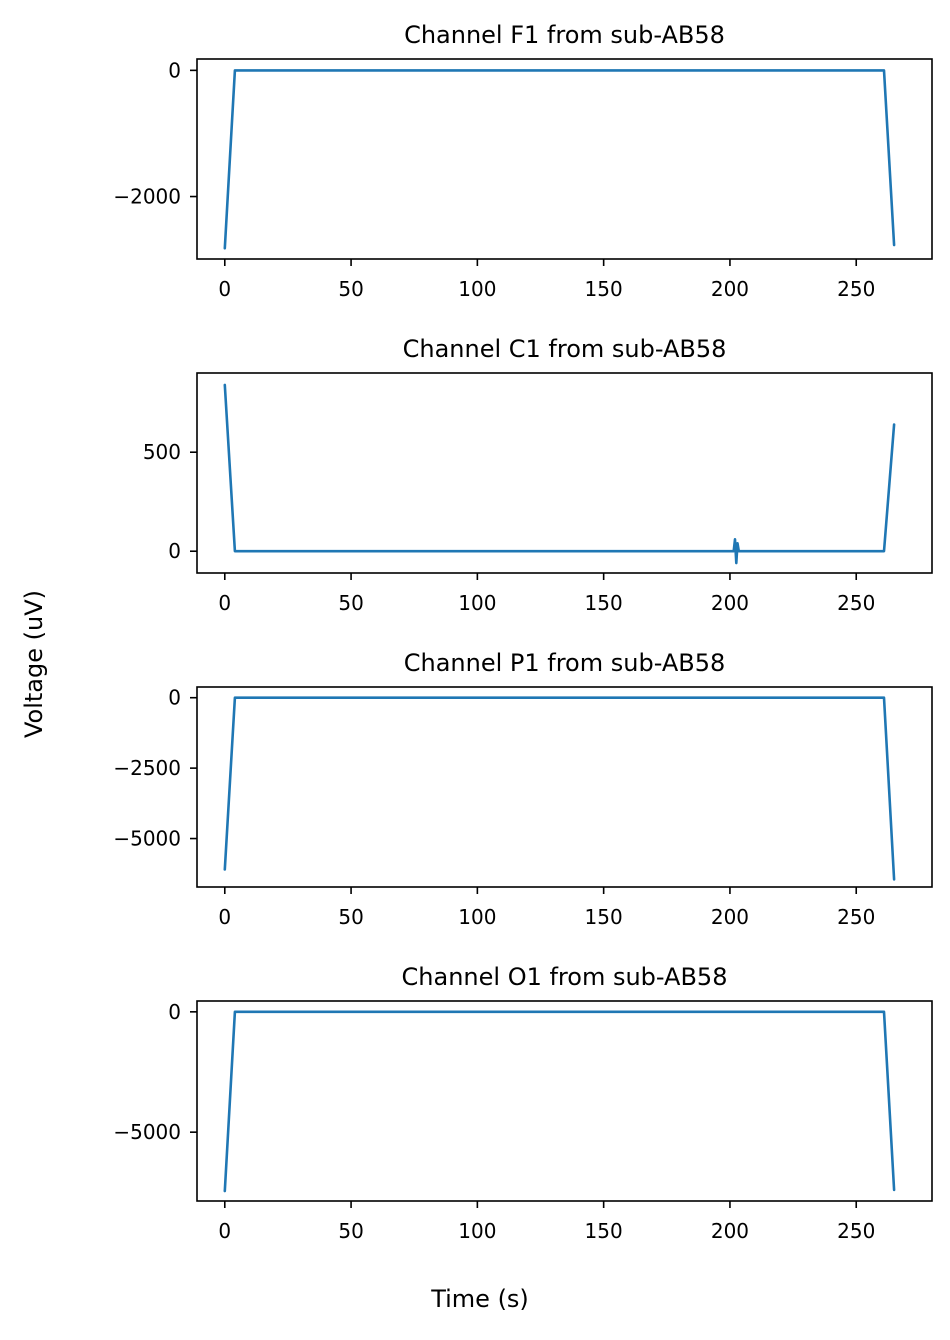 The width and height of the screenshot is (950, 1340). I want to click on y-tick-label: 500, so click(162, 452).